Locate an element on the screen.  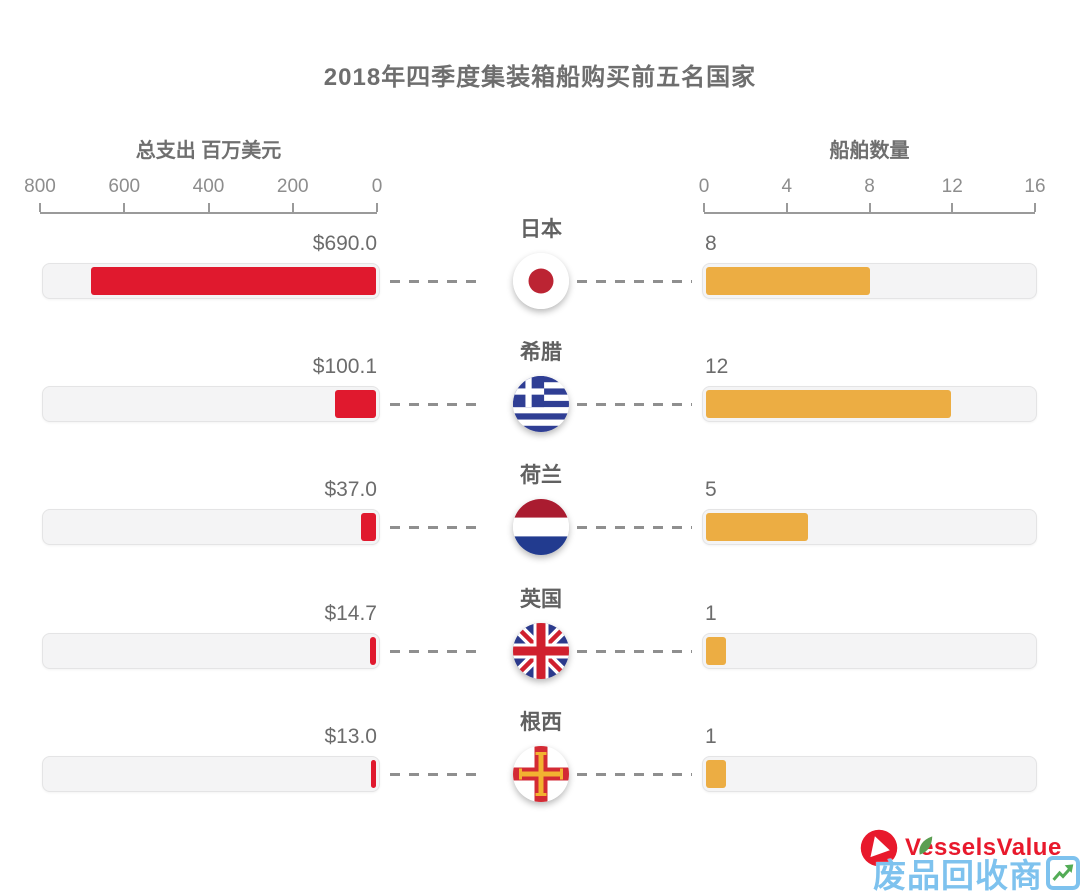
country-name: 荷兰 is located at coordinates (541, 475).